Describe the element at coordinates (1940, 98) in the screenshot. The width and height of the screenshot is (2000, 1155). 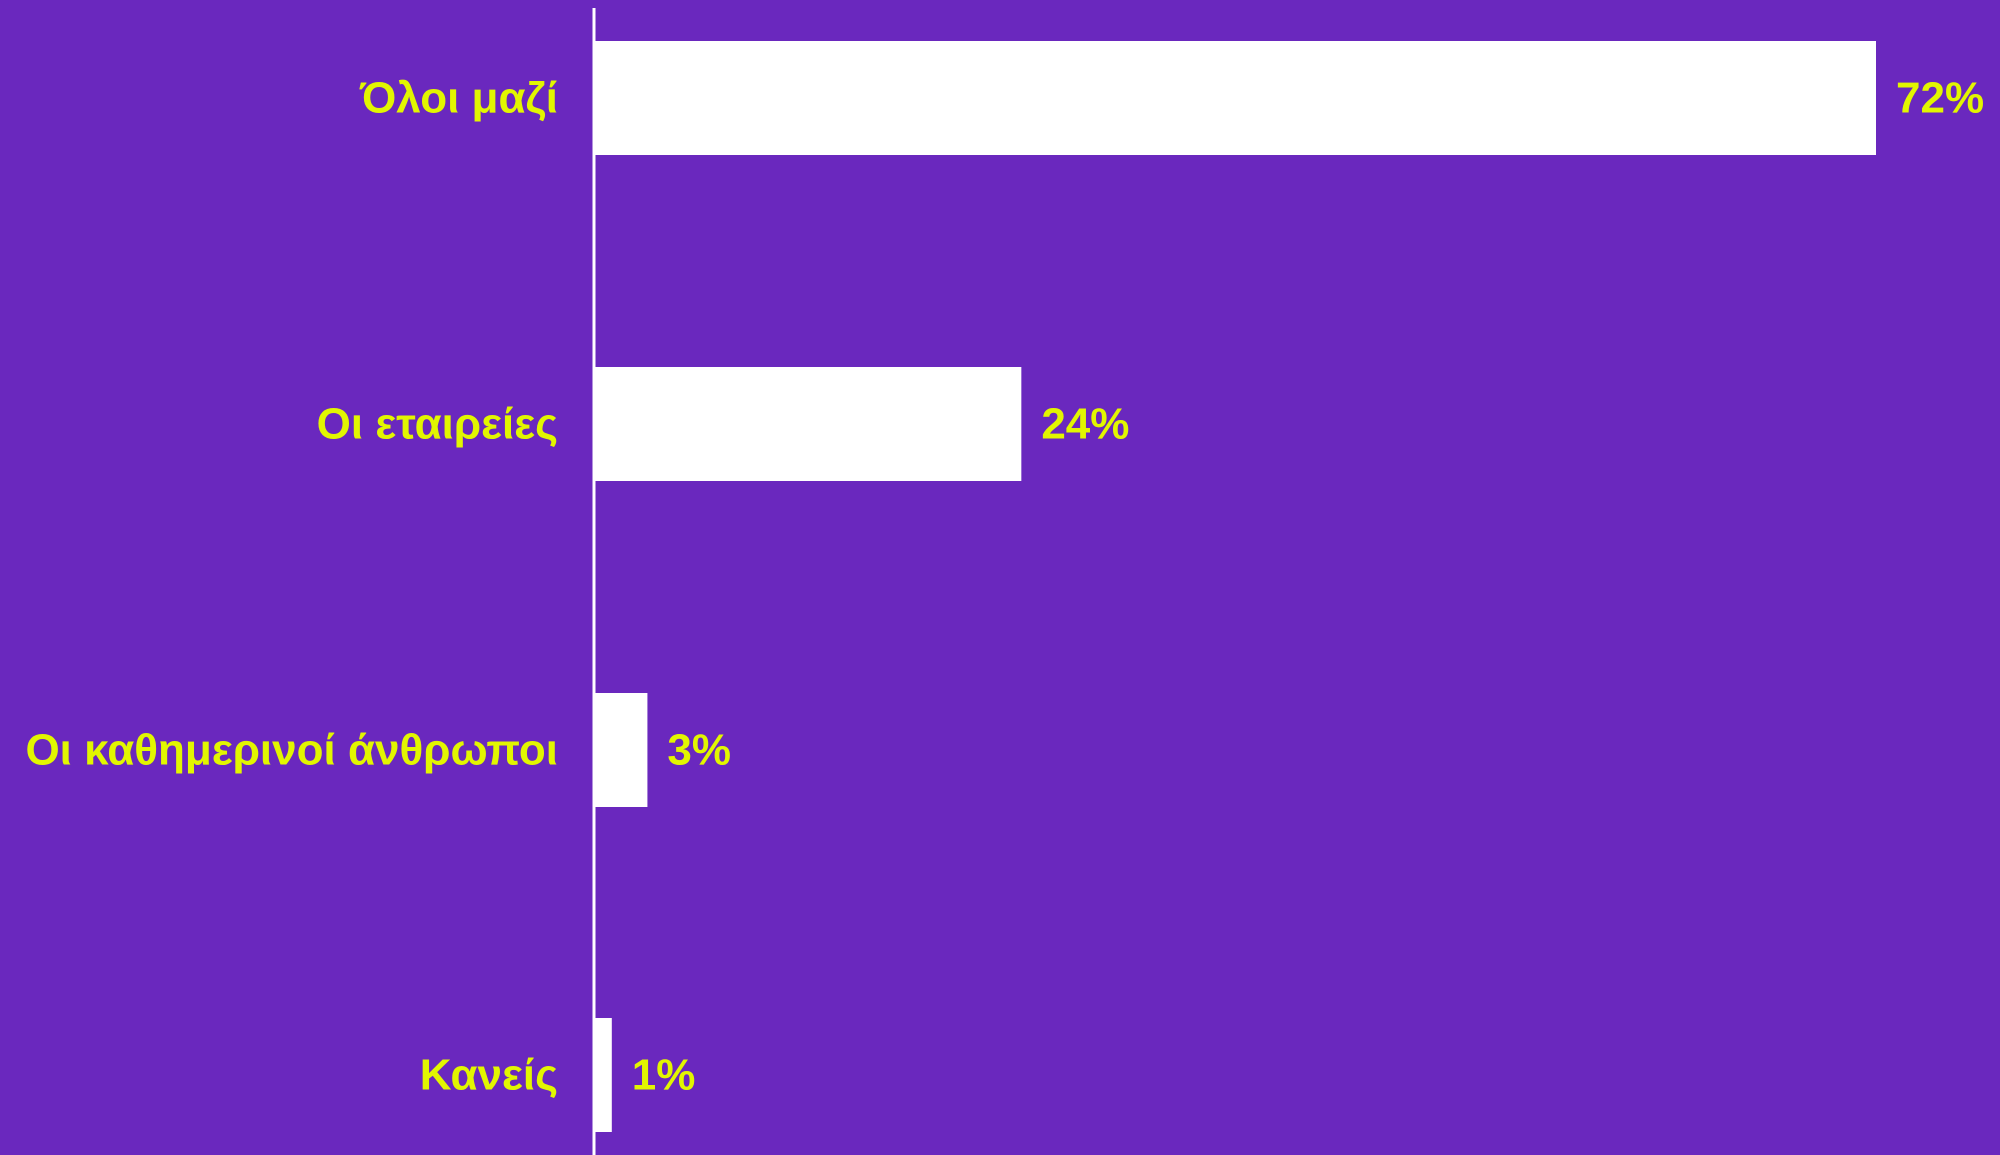
I see `value-label: 72%` at that location.